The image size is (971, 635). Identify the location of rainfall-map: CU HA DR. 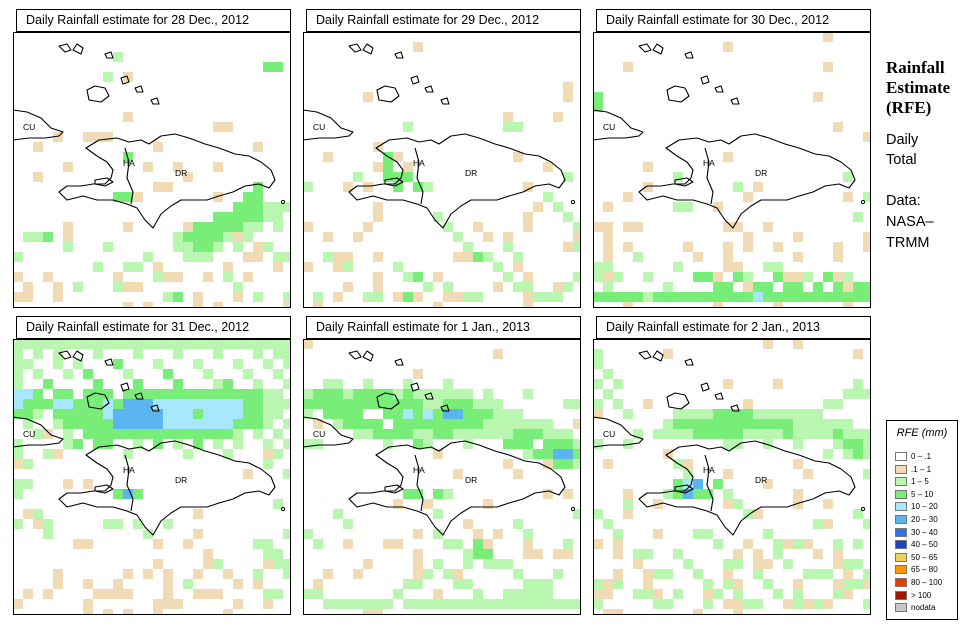
(442, 170).